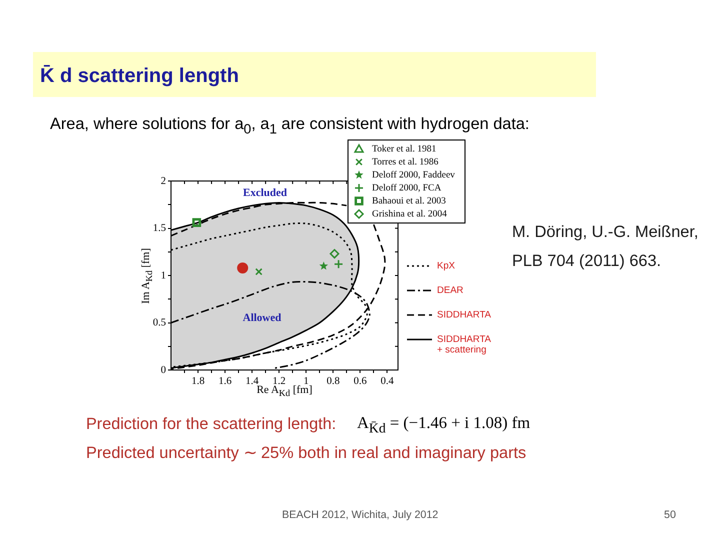 The width and height of the screenshot is (720, 540). Describe the element at coordinates (409, 201) in the screenshot. I see `legend-label: Bahaoui et al. 2003` at that location.